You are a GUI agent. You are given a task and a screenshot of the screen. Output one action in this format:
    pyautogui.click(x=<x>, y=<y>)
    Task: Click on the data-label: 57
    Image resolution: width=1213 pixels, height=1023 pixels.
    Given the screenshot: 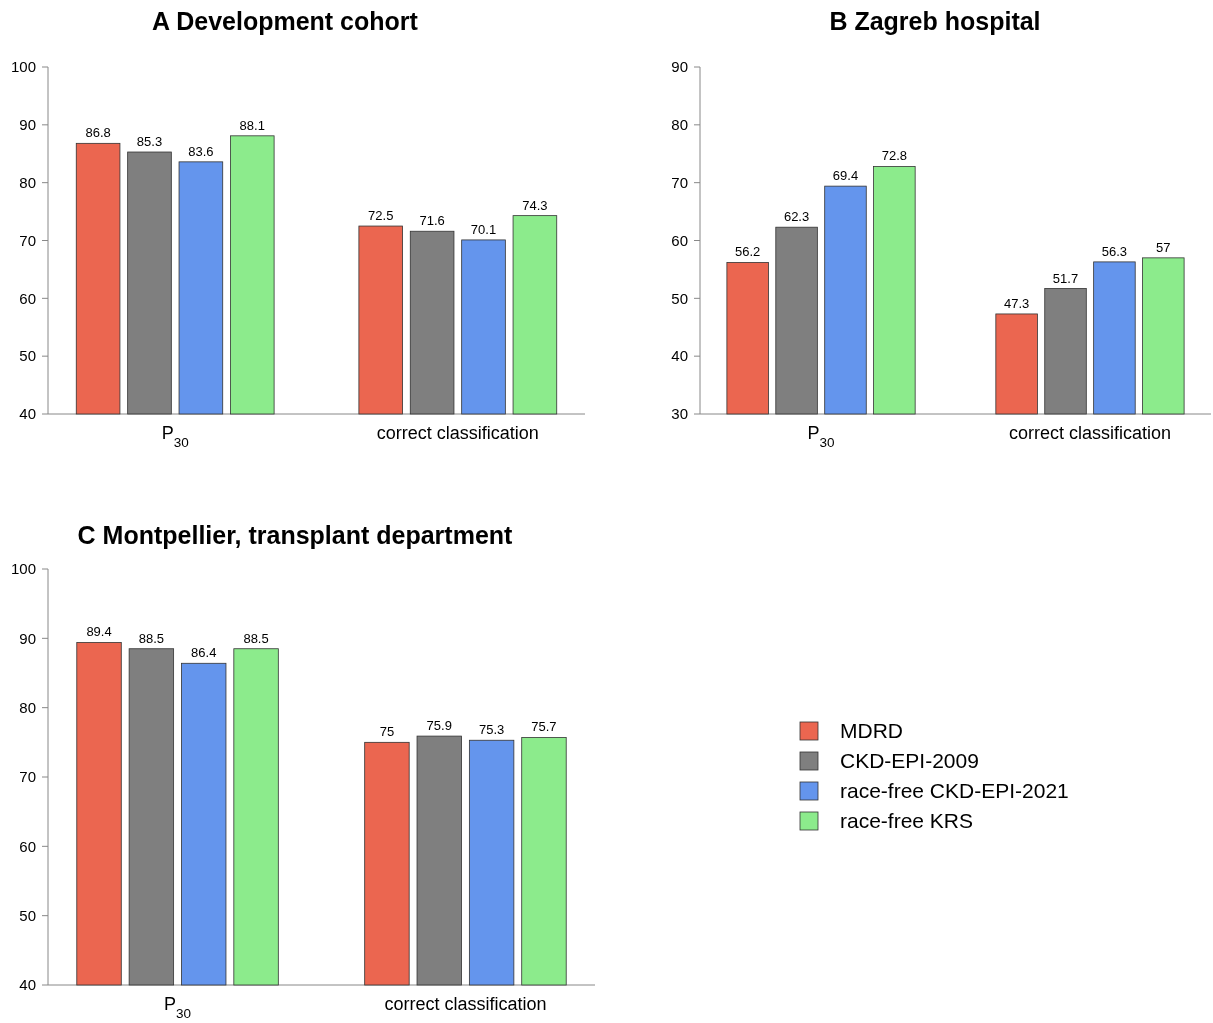 What is the action you would take?
    pyautogui.click(x=1163, y=247)
    